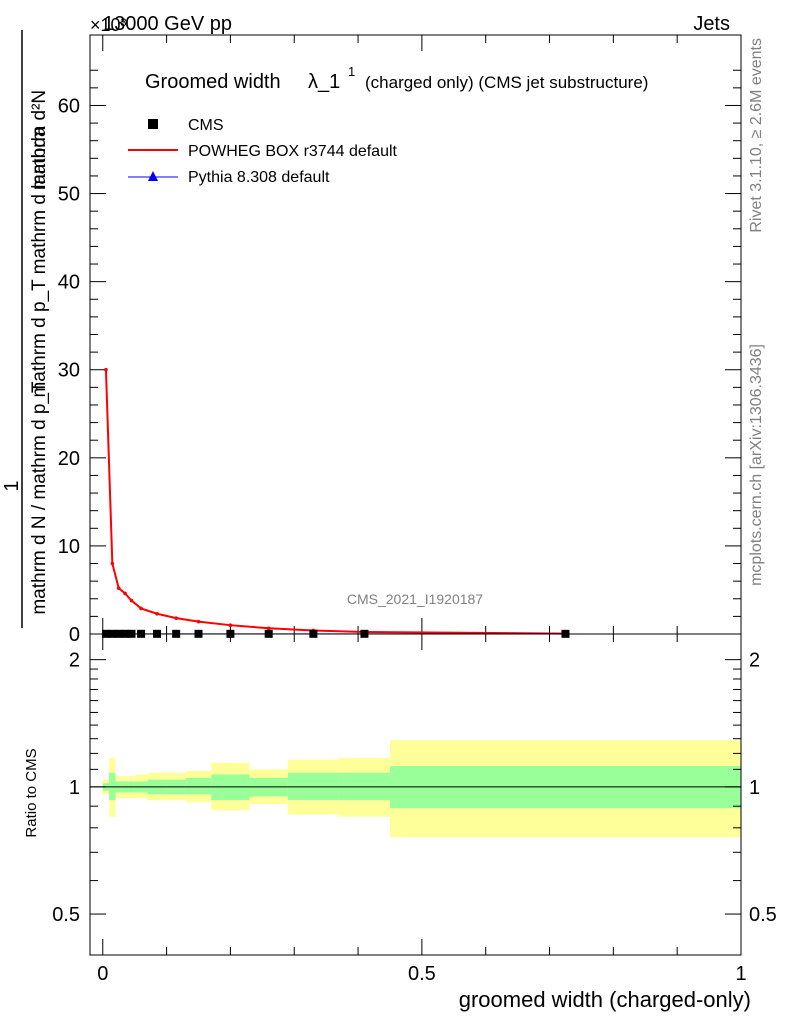 The width and height of the screenshot is (786, 1024). What do you see at coordinates (69, 459) in the screenshot?
I see `main-ytick-label: 20` at bounding box center [69, 459].